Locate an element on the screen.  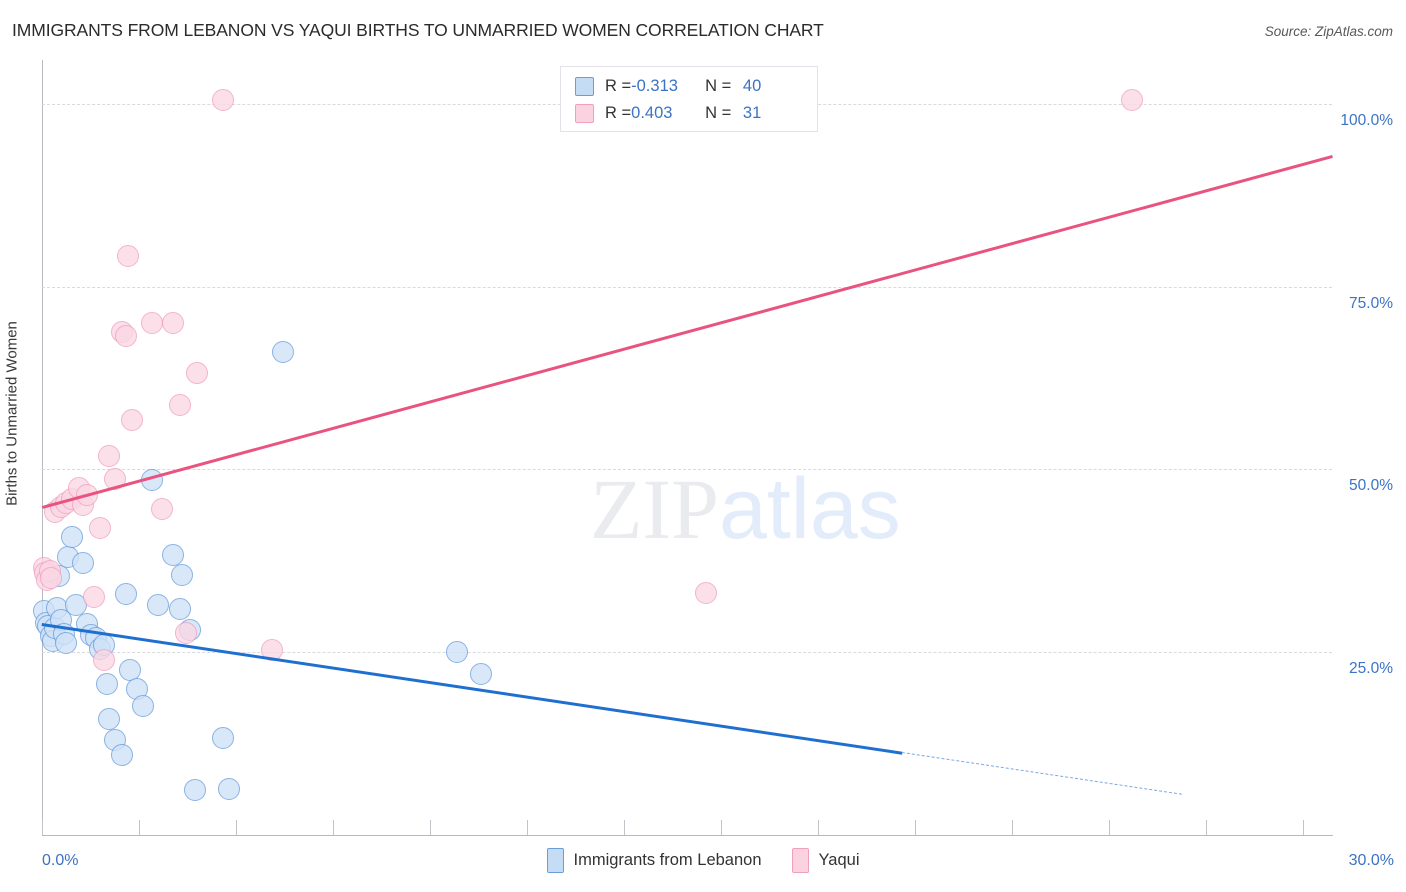
stats-n-label-yaqui: N = is located at coordinates (718, 113).